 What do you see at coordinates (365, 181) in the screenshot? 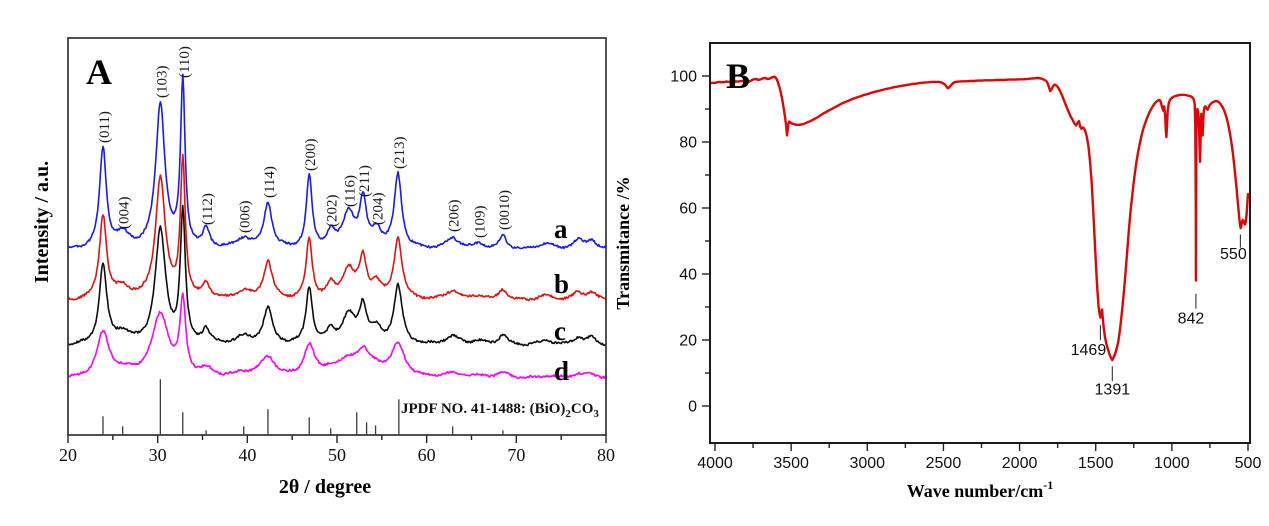
I see `peak-label-211: (211)` at bounding box center [365, 181].